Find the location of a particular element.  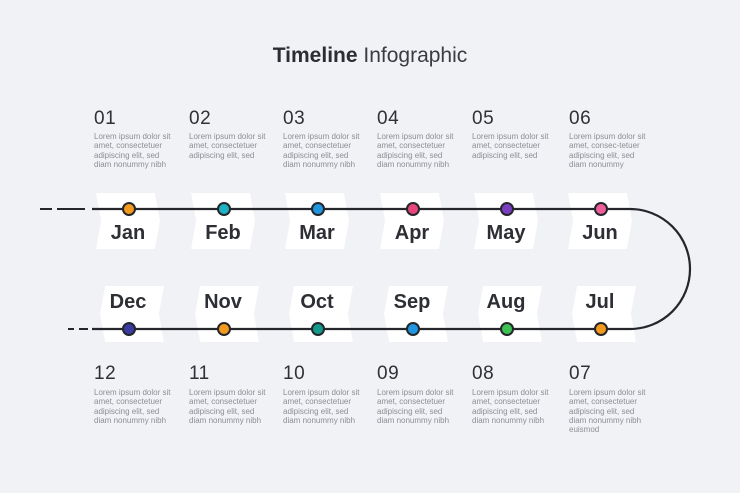

milestone-dot-oct is located at coordinates (318, 329).